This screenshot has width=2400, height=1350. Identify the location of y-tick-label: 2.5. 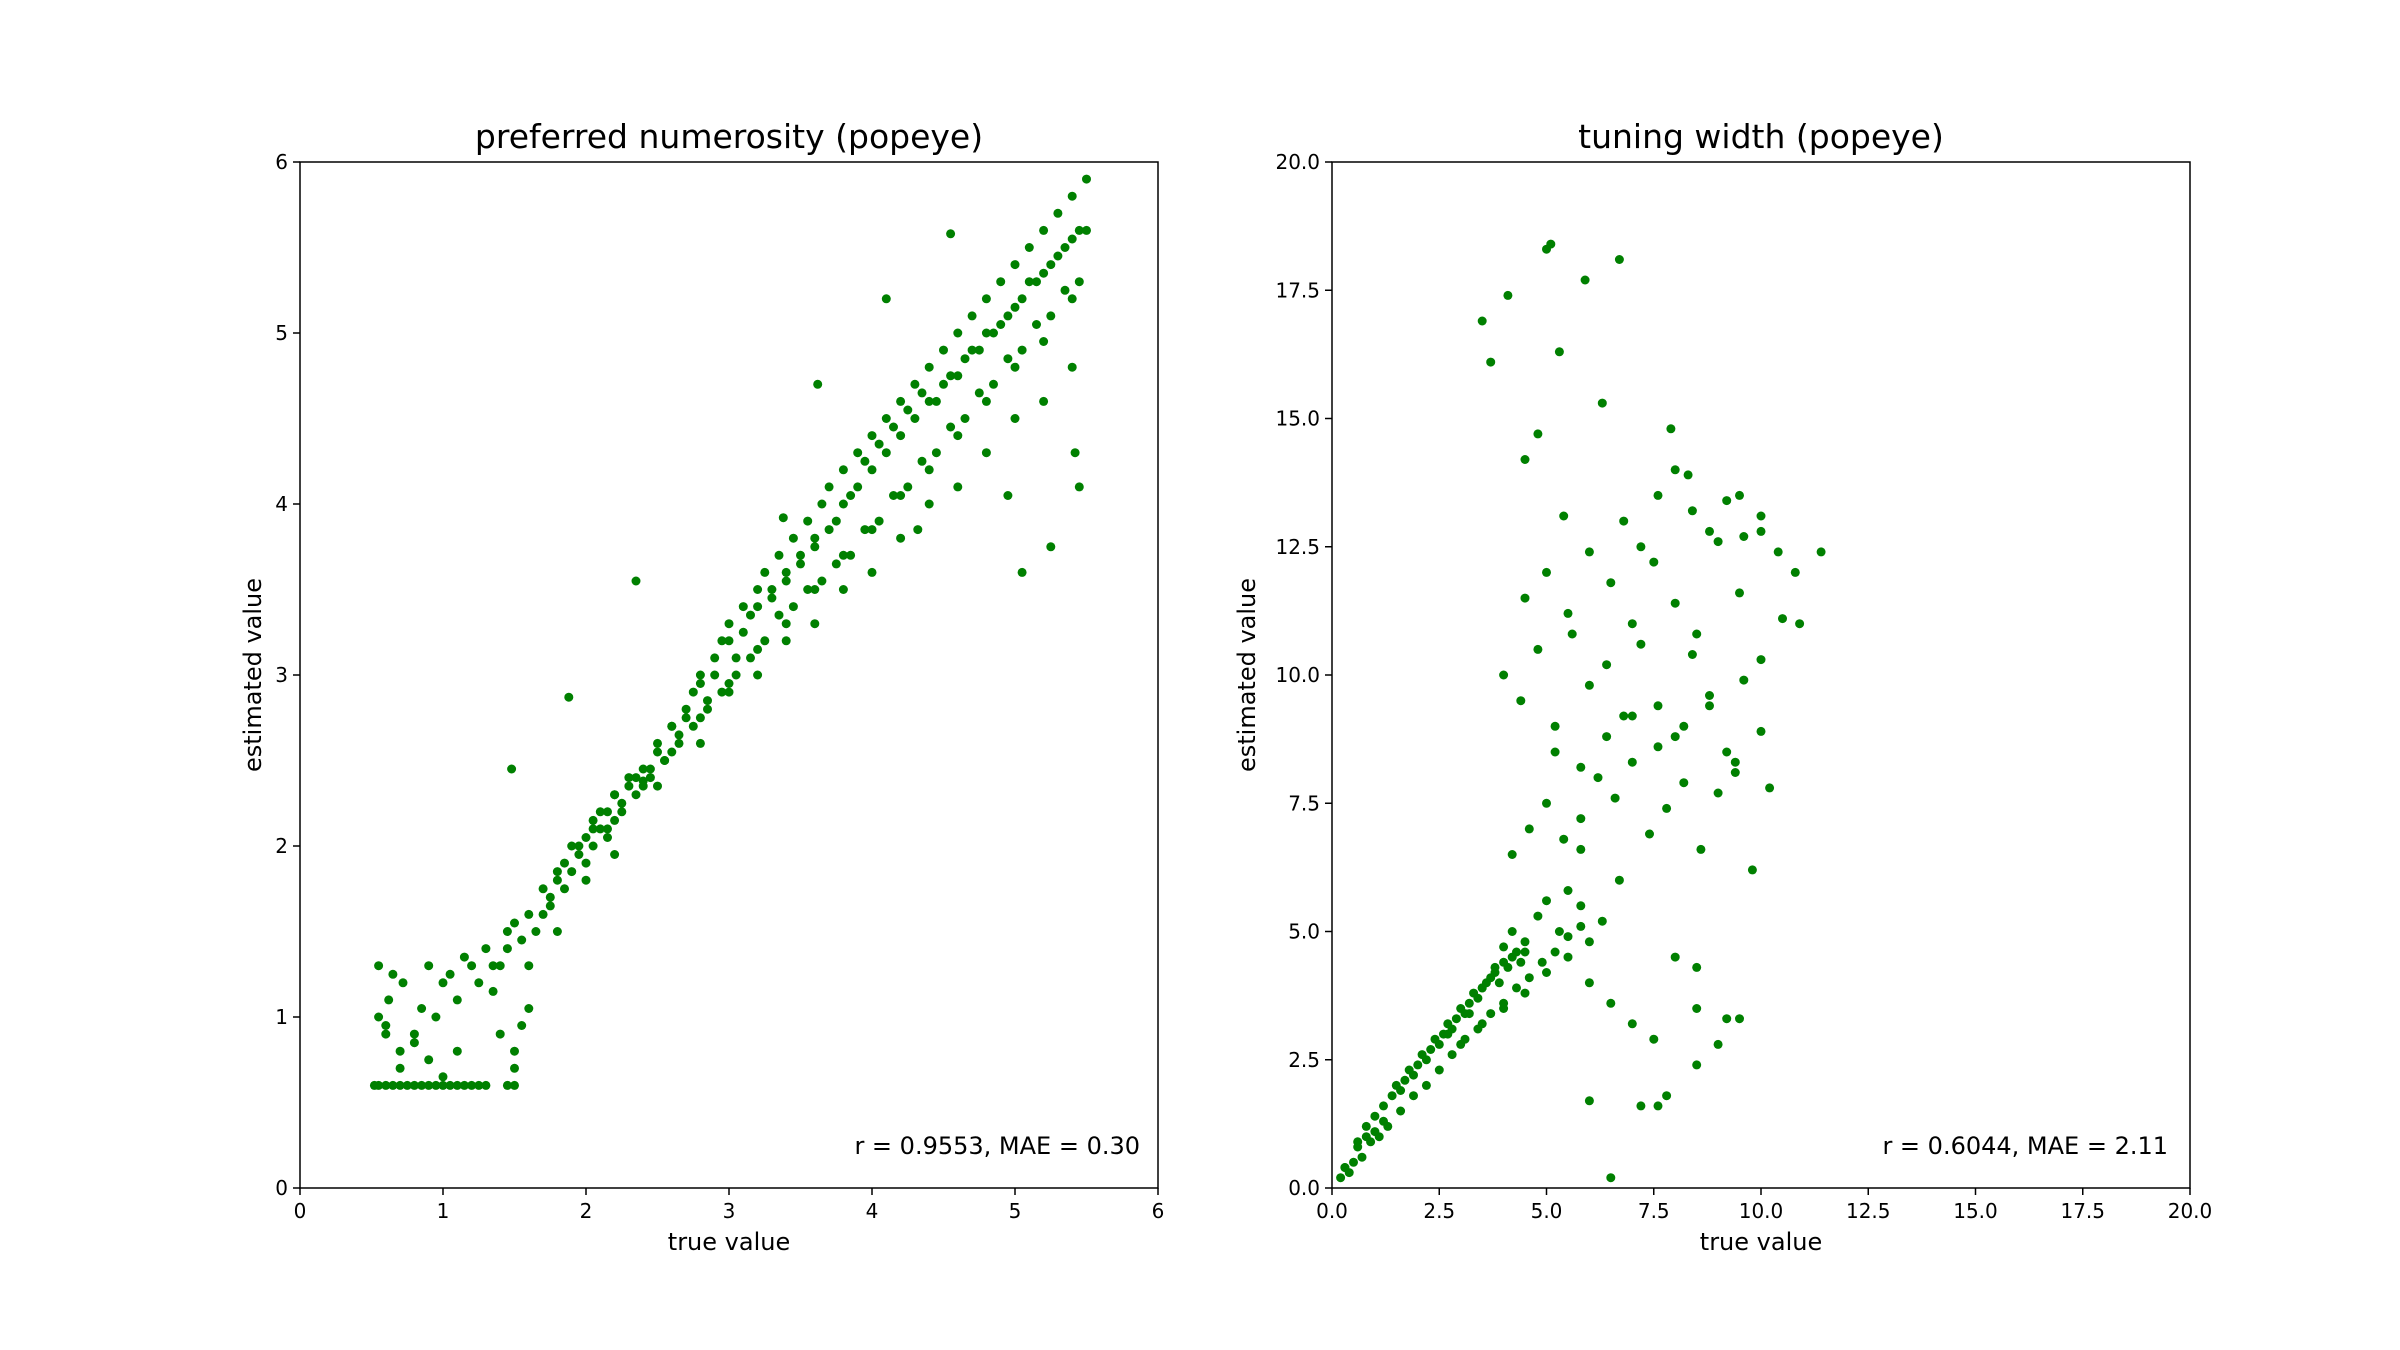
(1304, 1060).